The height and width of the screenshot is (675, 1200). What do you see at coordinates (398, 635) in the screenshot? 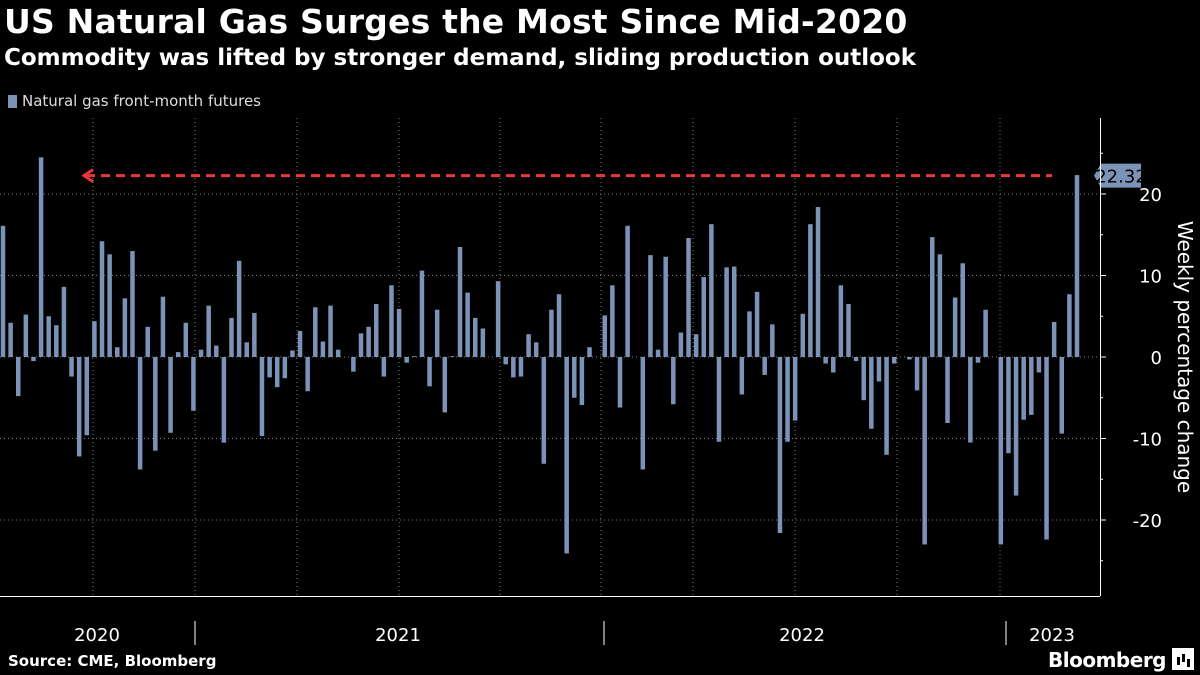
I see `x-year-label: 2021` at bounding box center [398, 635].